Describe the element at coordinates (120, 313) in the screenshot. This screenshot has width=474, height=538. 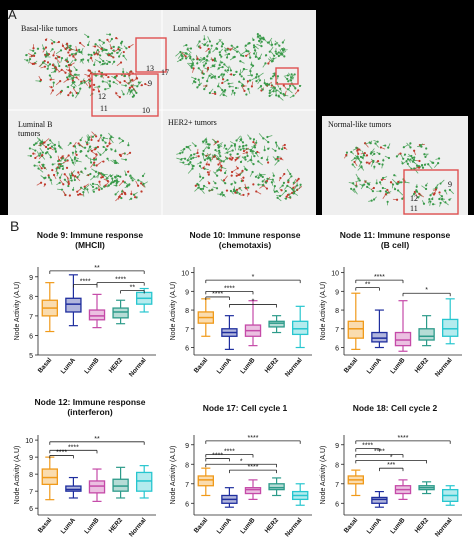
I see `box-her2` at that location.